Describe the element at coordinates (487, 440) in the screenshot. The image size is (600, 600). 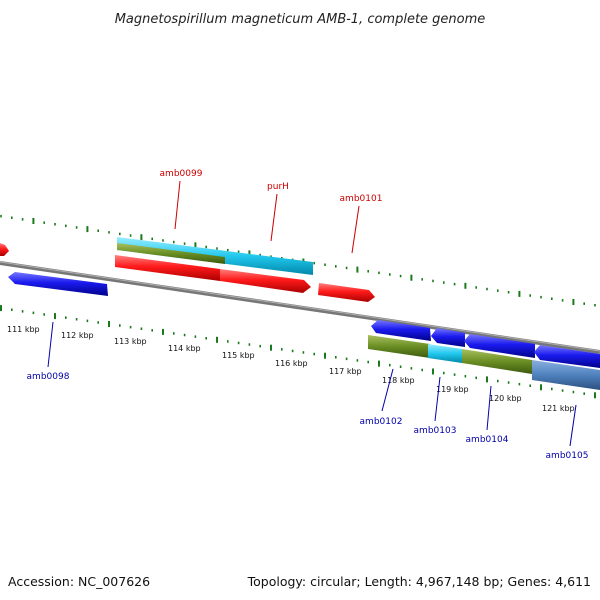
I see `gene-label-amb0104: amb0104` at that location.